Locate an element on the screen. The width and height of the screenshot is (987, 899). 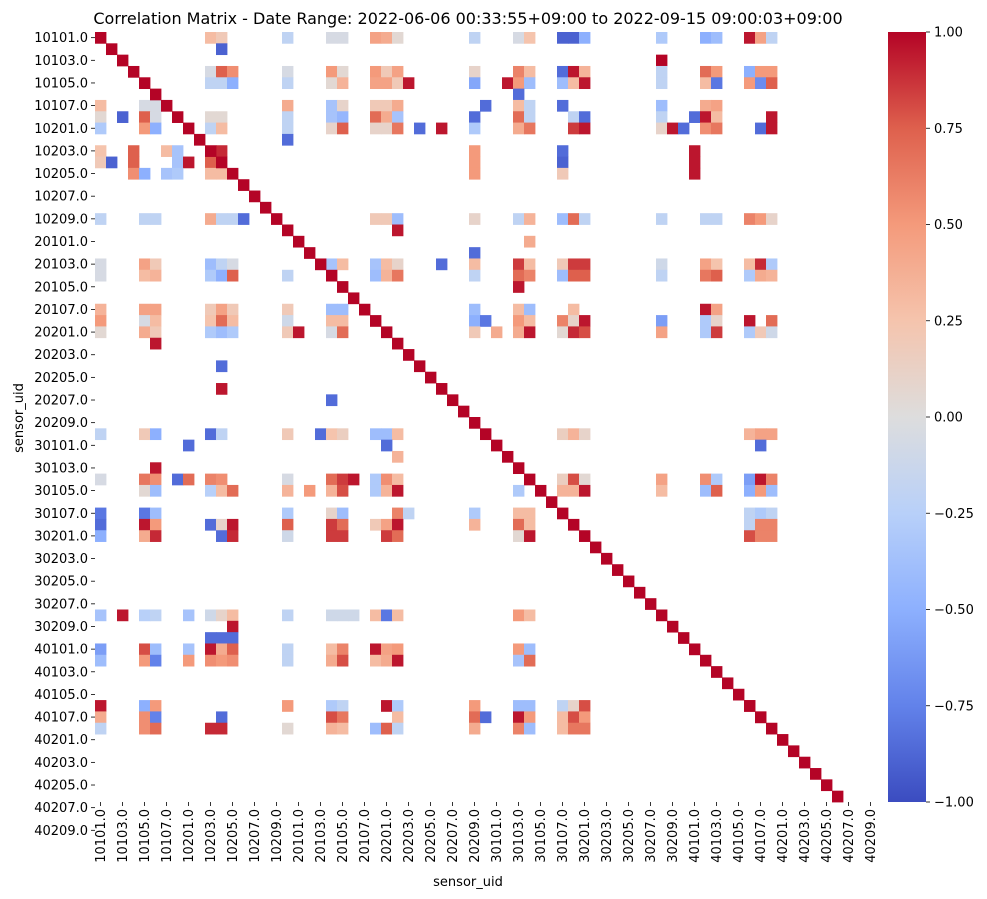
y-tick-label: 40203.0 is located at coordinates (61, 763).